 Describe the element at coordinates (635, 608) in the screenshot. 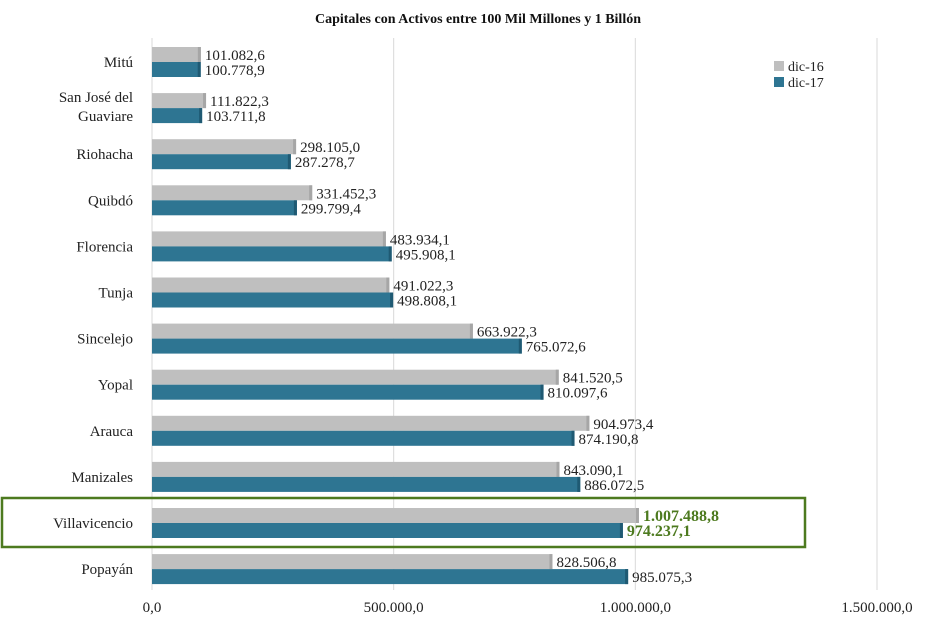

I see `x-tick-label-2: 1.000.000,0` at that location.